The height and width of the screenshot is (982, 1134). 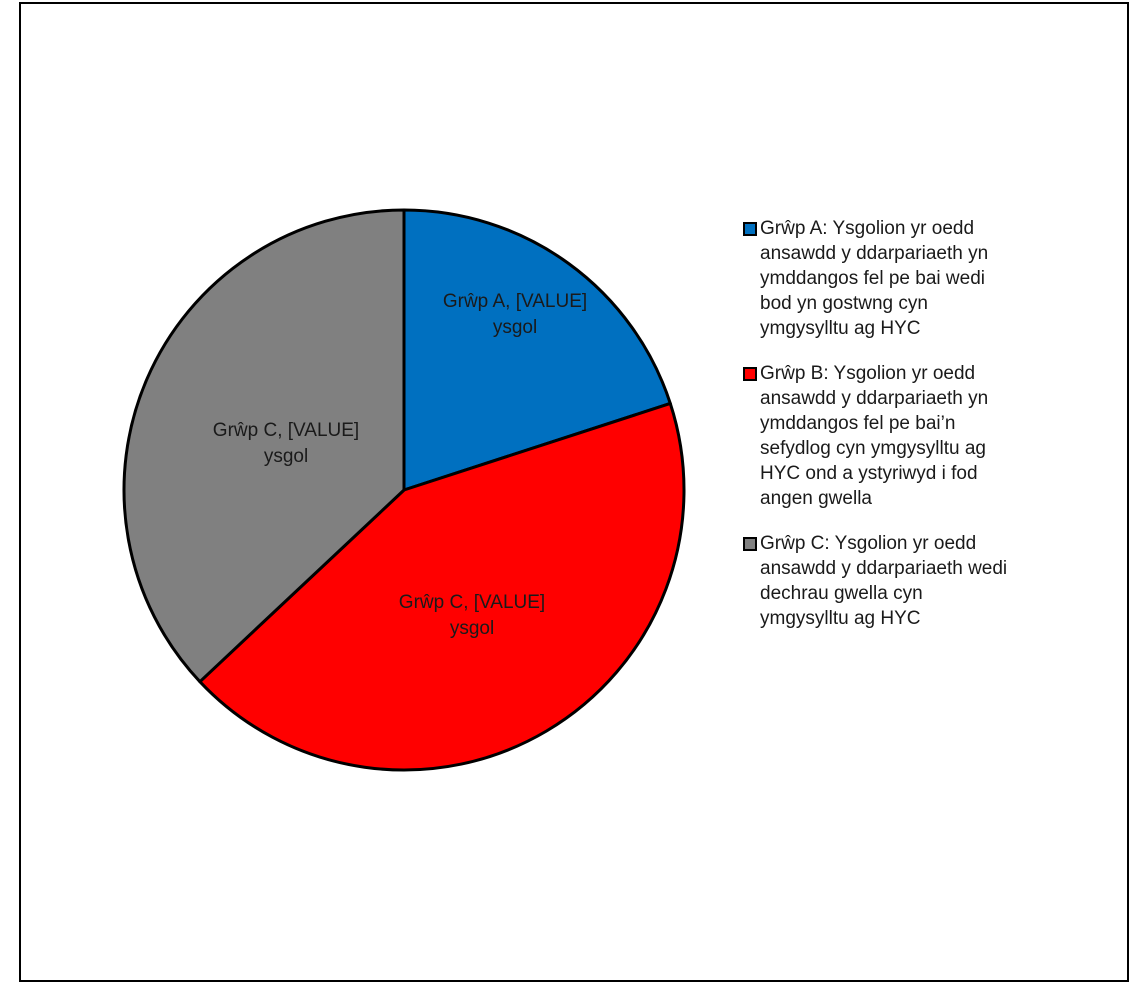 I want to click on legend-line: sefydlog cyn ymgysylltu ag, so click(x=873, y=448).